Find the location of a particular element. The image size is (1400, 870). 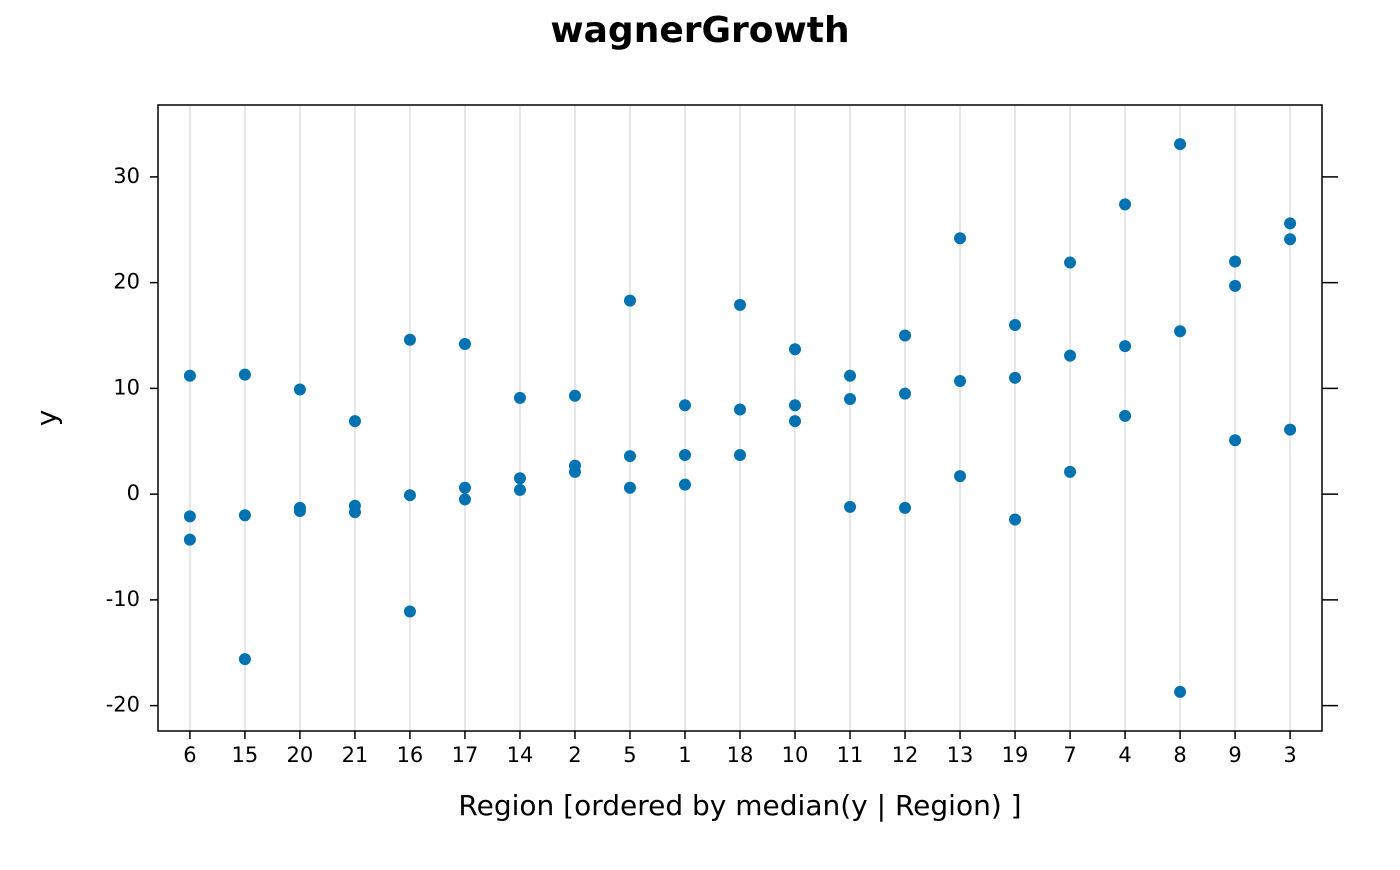

x-tick-label: 4 is located at coordinates (1124, 755).